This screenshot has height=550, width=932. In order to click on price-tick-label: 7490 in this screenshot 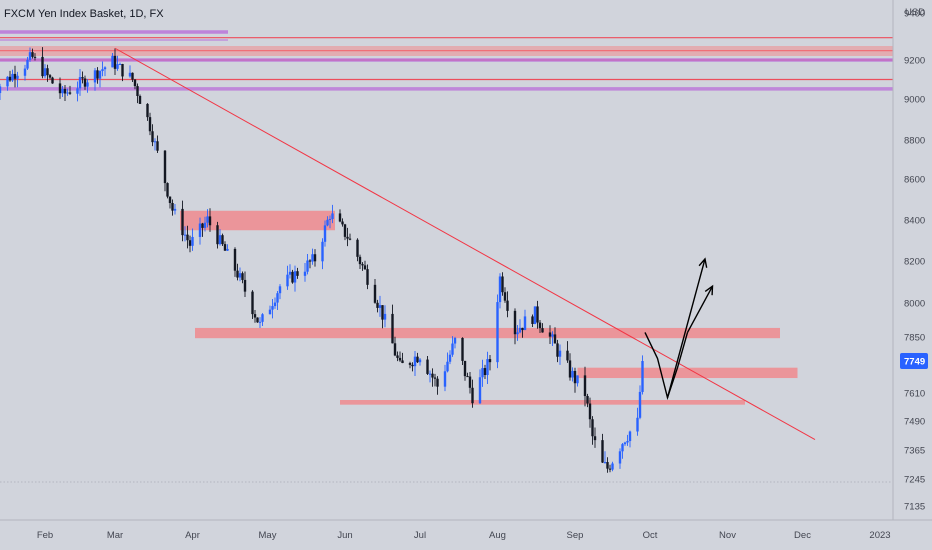, I will do `click(914, 422)`.